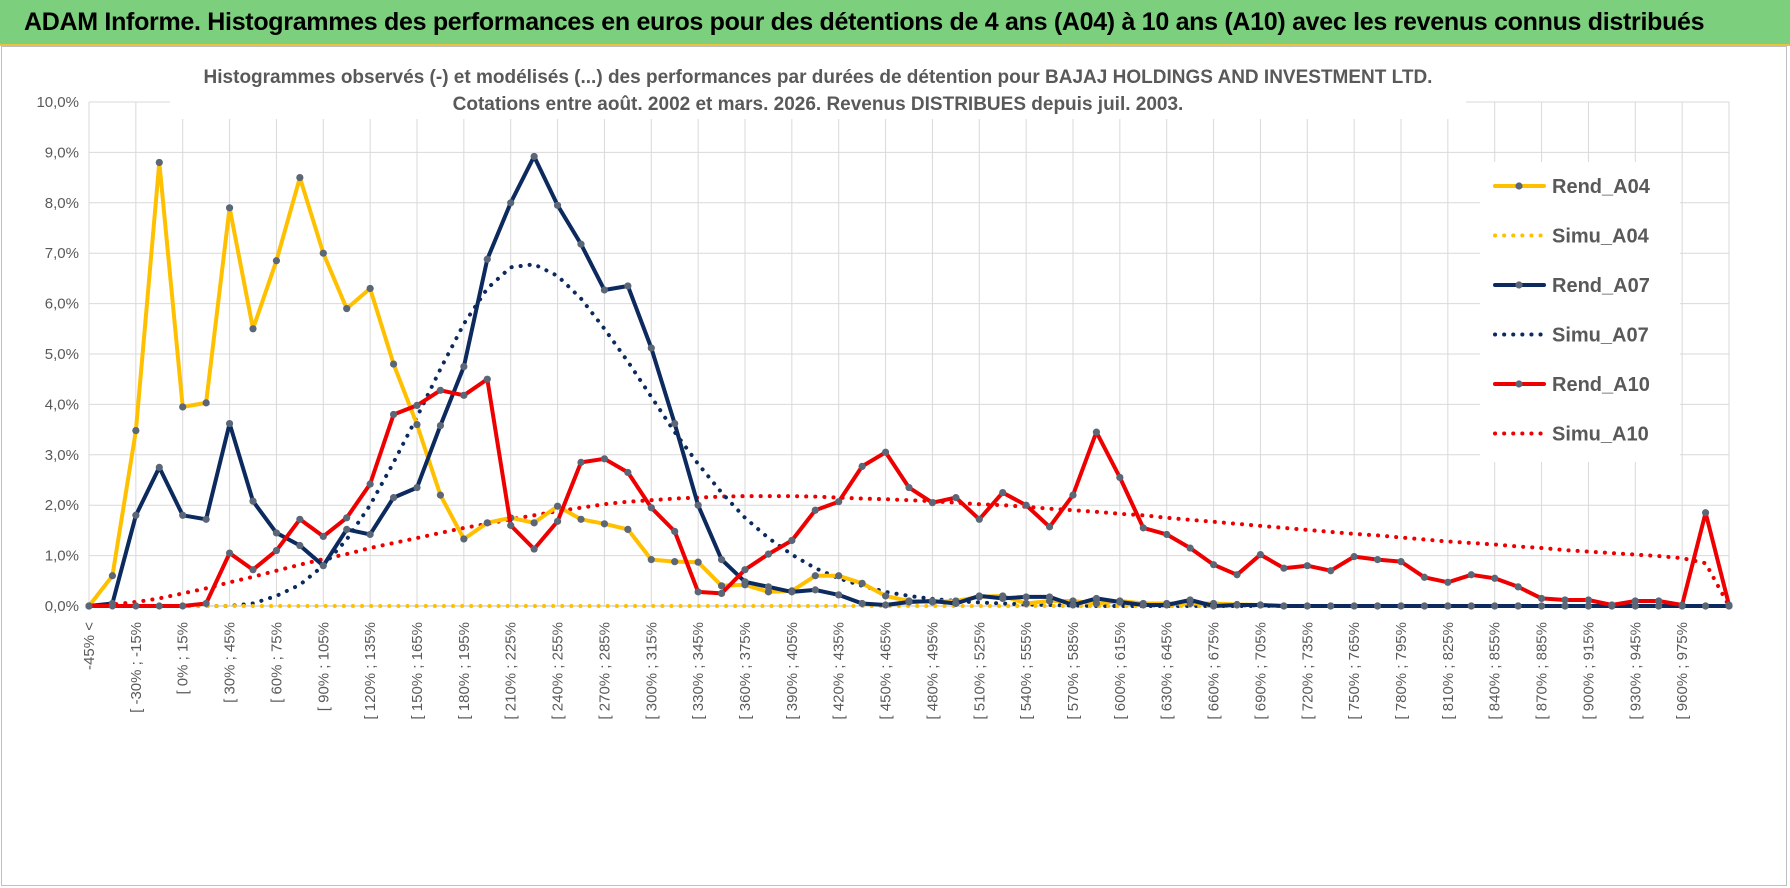  What do you see at coordinates (417, 671) in the screenshot?
I see `x-tick-label: [ 150% ; 165%` at bounding box center [417, 671].